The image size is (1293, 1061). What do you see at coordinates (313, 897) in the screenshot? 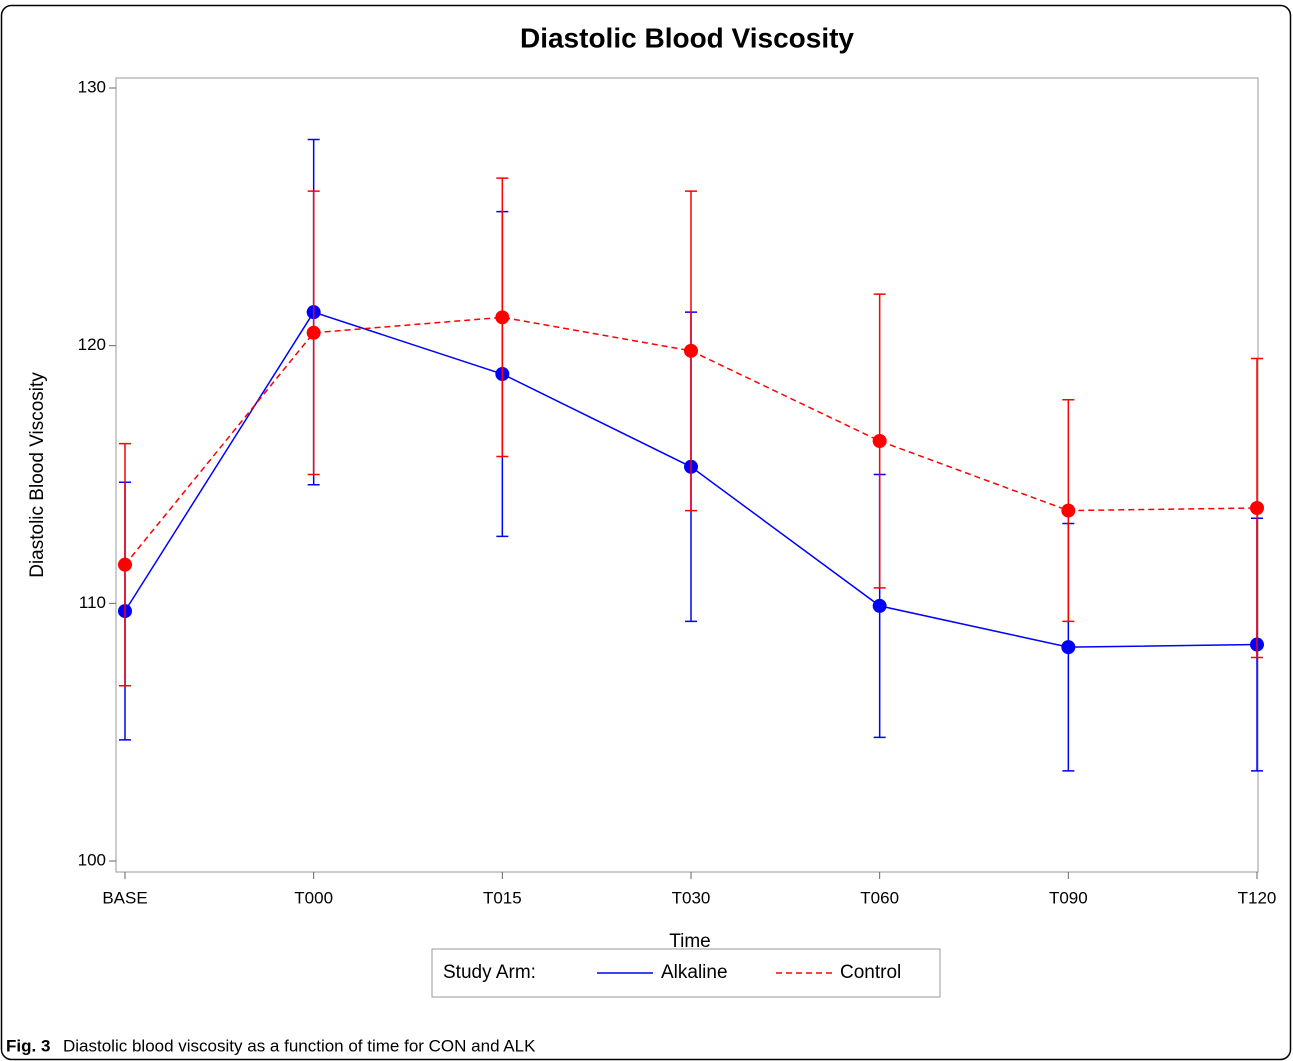
I see `x-tick-label: T000` at bounding box center [313, 897].